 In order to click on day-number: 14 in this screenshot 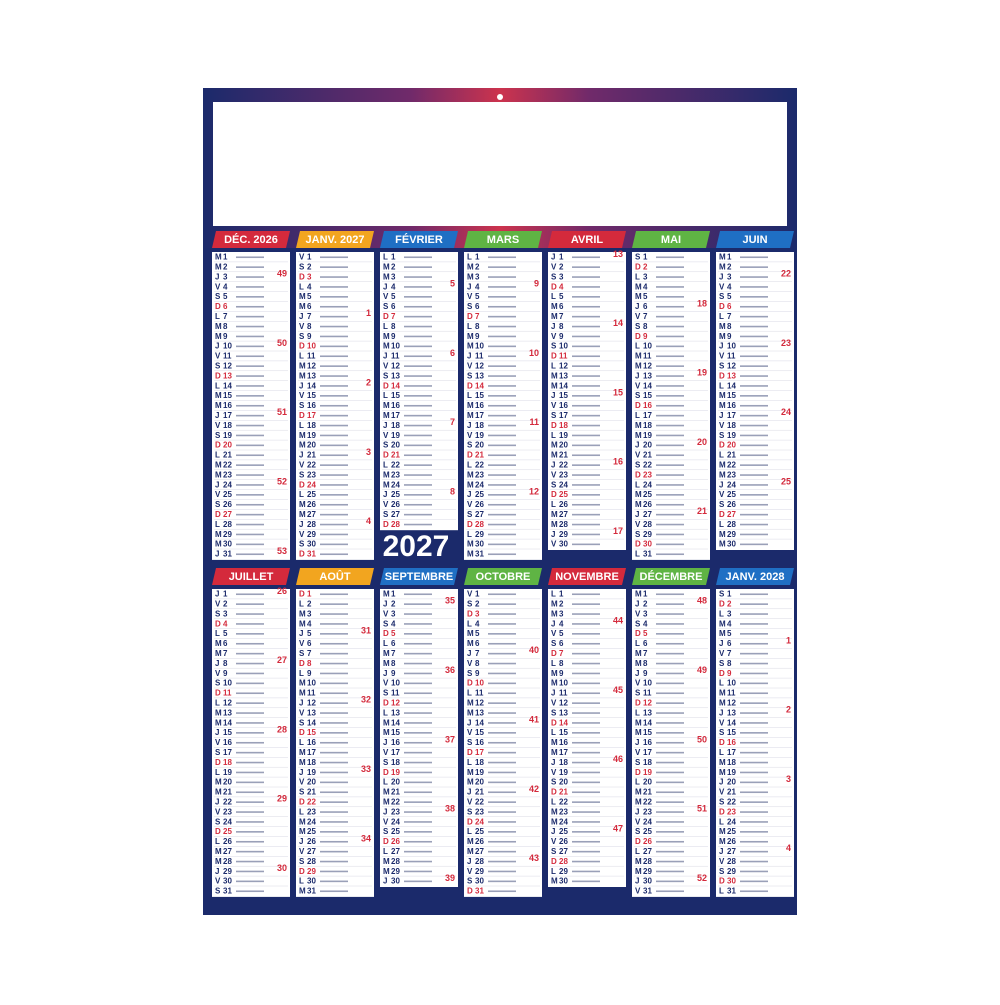, I will do `click(395, 722)`.